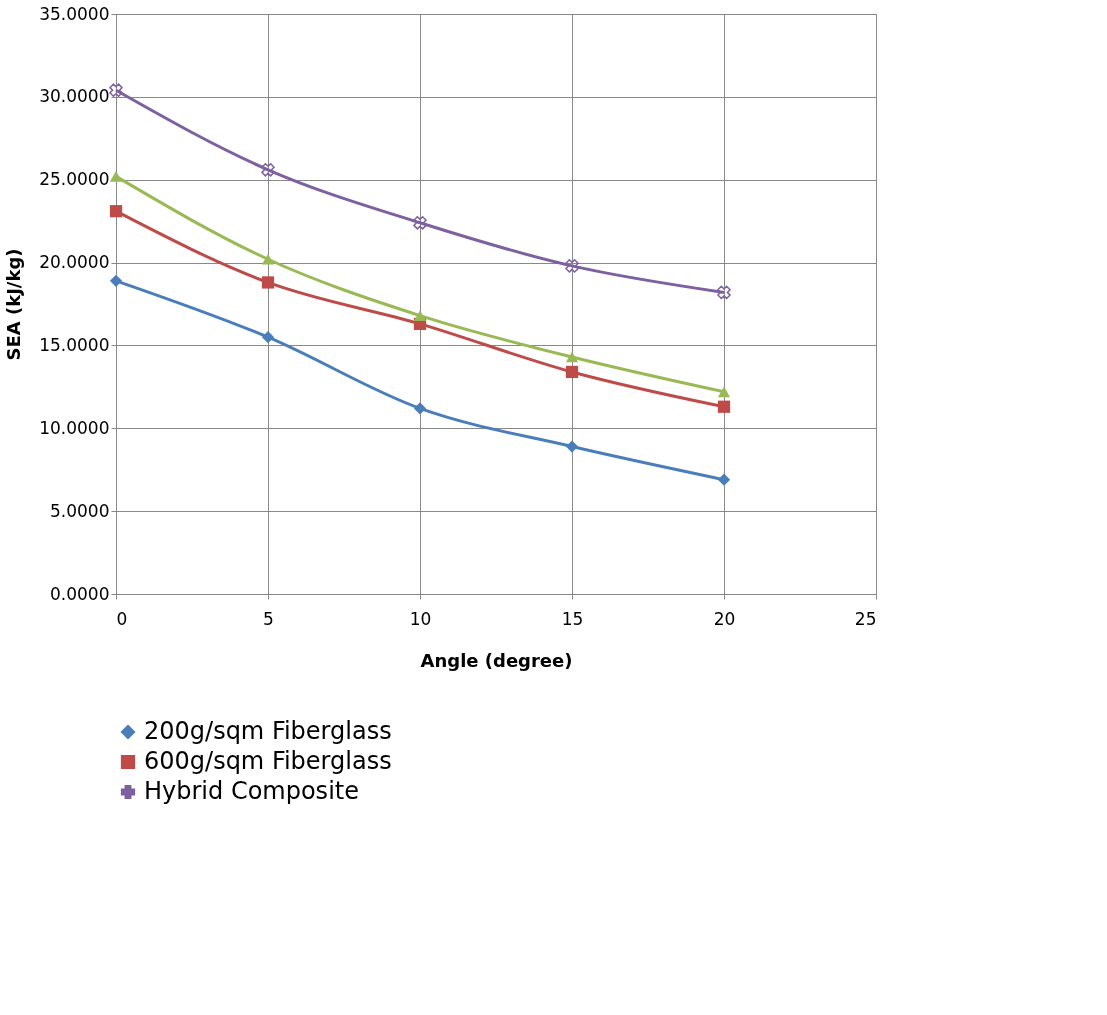 This screenshot has width=1107, height=1015. What do you see at coordinates (80, 593) in the screenshot?
I see `y-tick-label: 0.0000` at bounding box center [80, 593].